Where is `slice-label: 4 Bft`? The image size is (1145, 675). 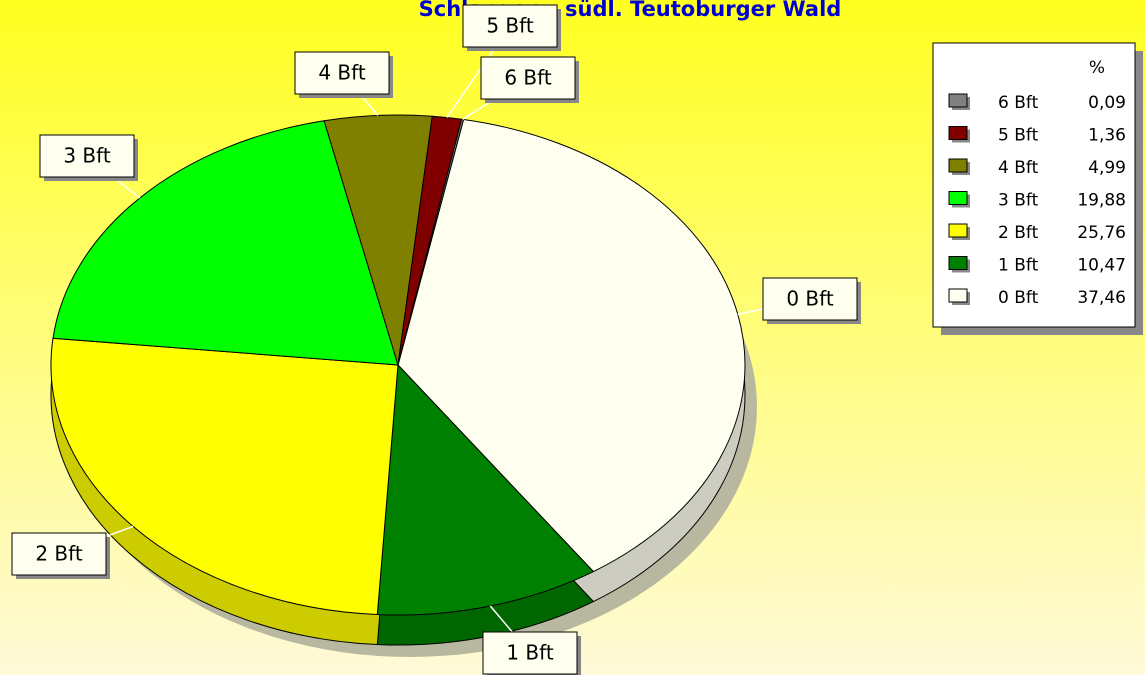 slice-label: 4 Bft is located at coordinates (341, 73).